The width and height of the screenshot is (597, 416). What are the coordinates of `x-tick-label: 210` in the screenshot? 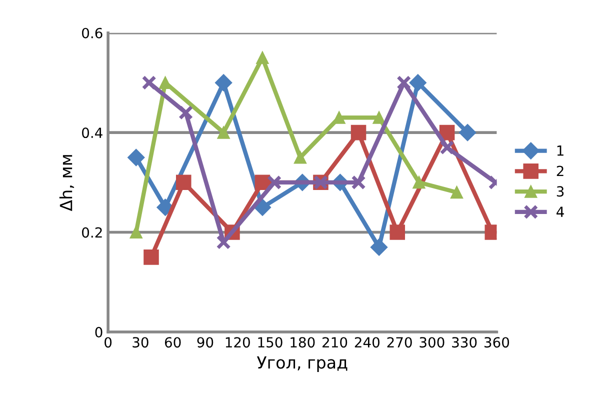 It's located at (335, 342).